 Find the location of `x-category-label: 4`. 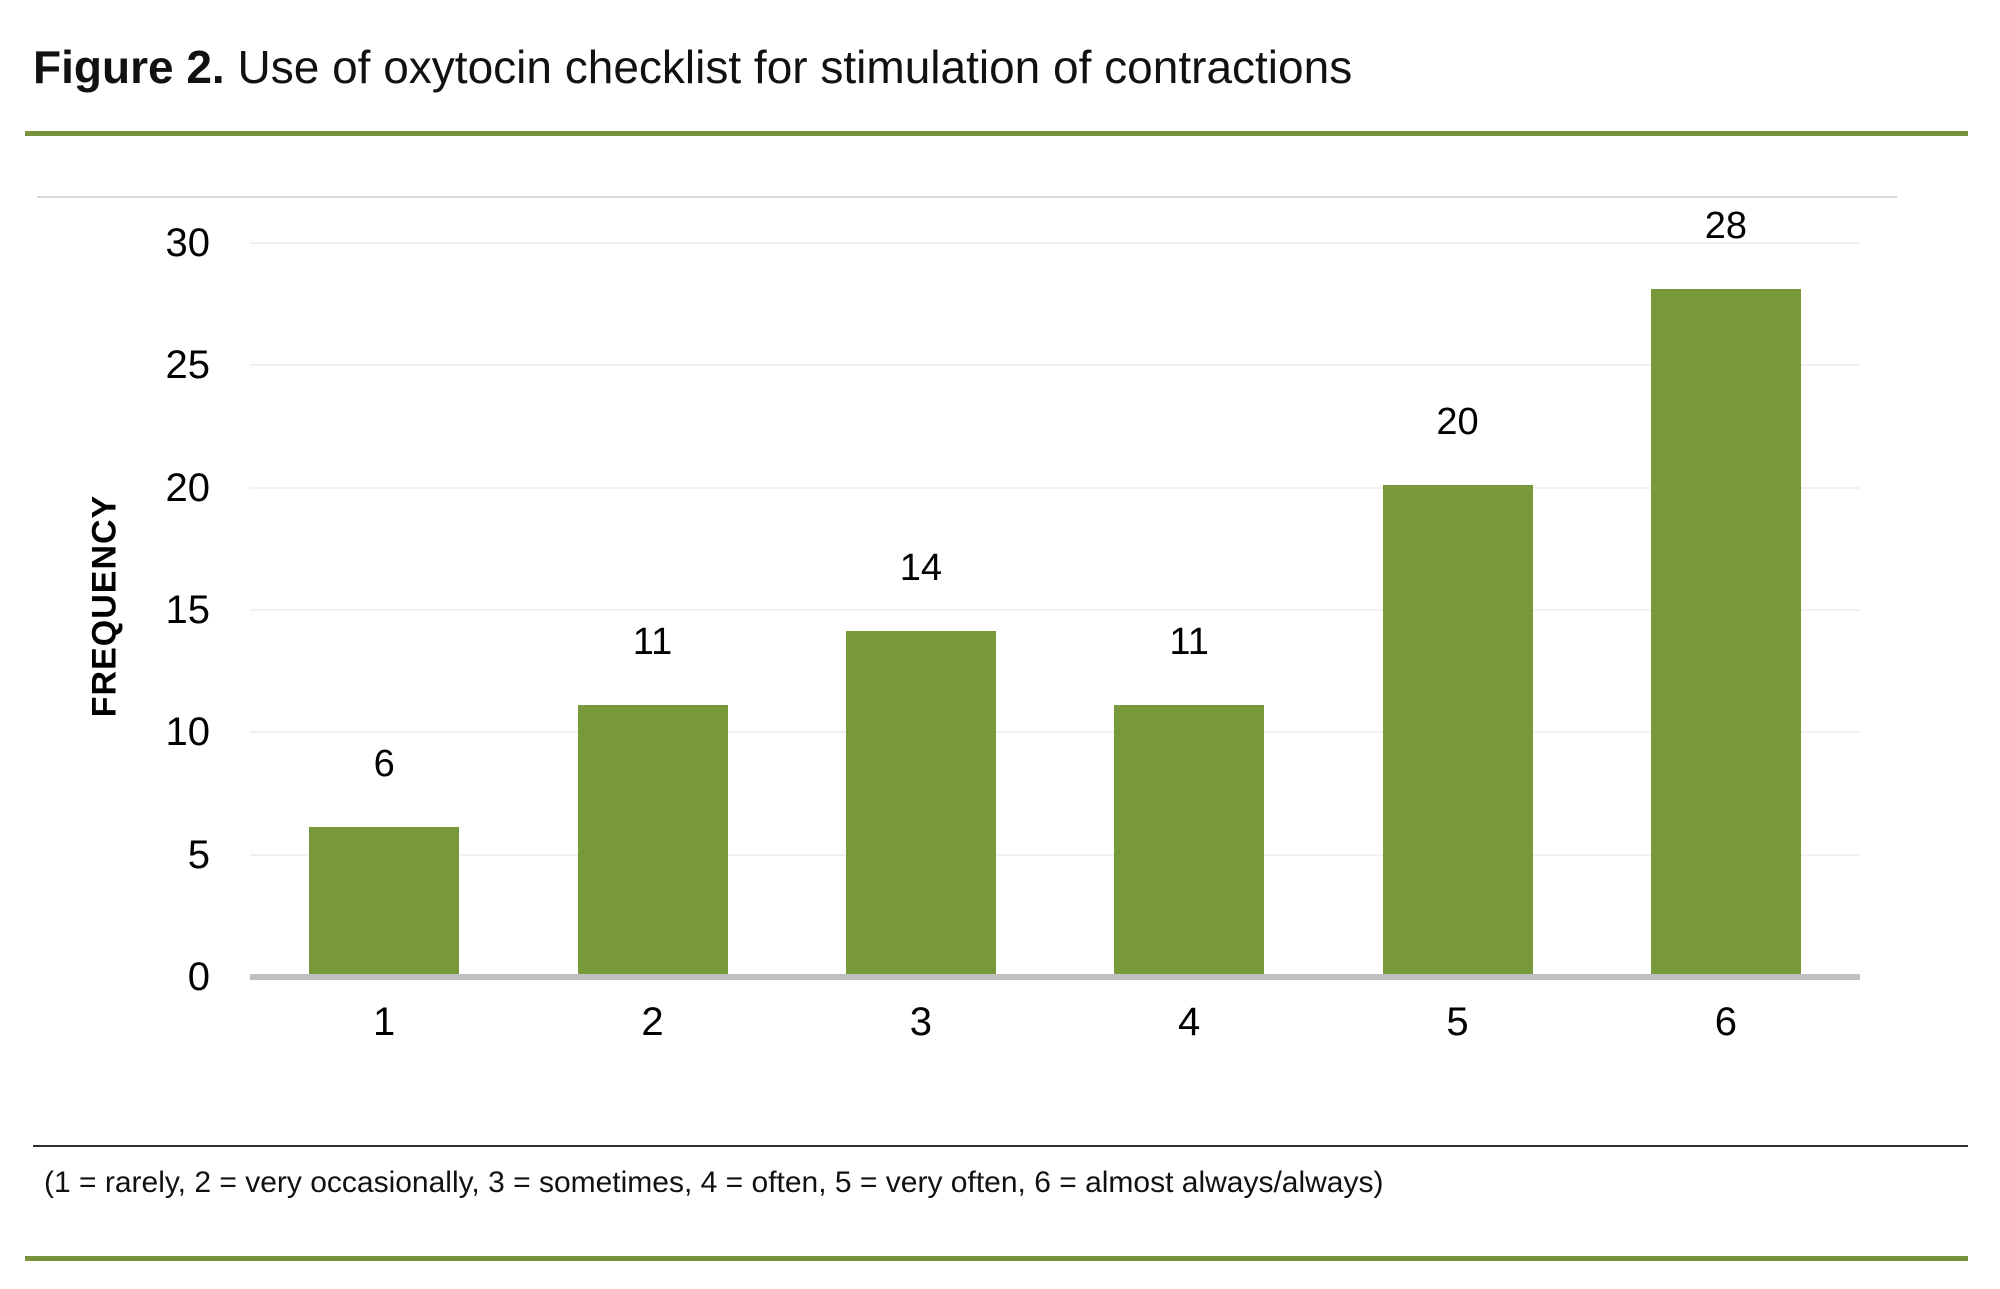

x-category-label: 4 is located at coordinates (1189, 1022).